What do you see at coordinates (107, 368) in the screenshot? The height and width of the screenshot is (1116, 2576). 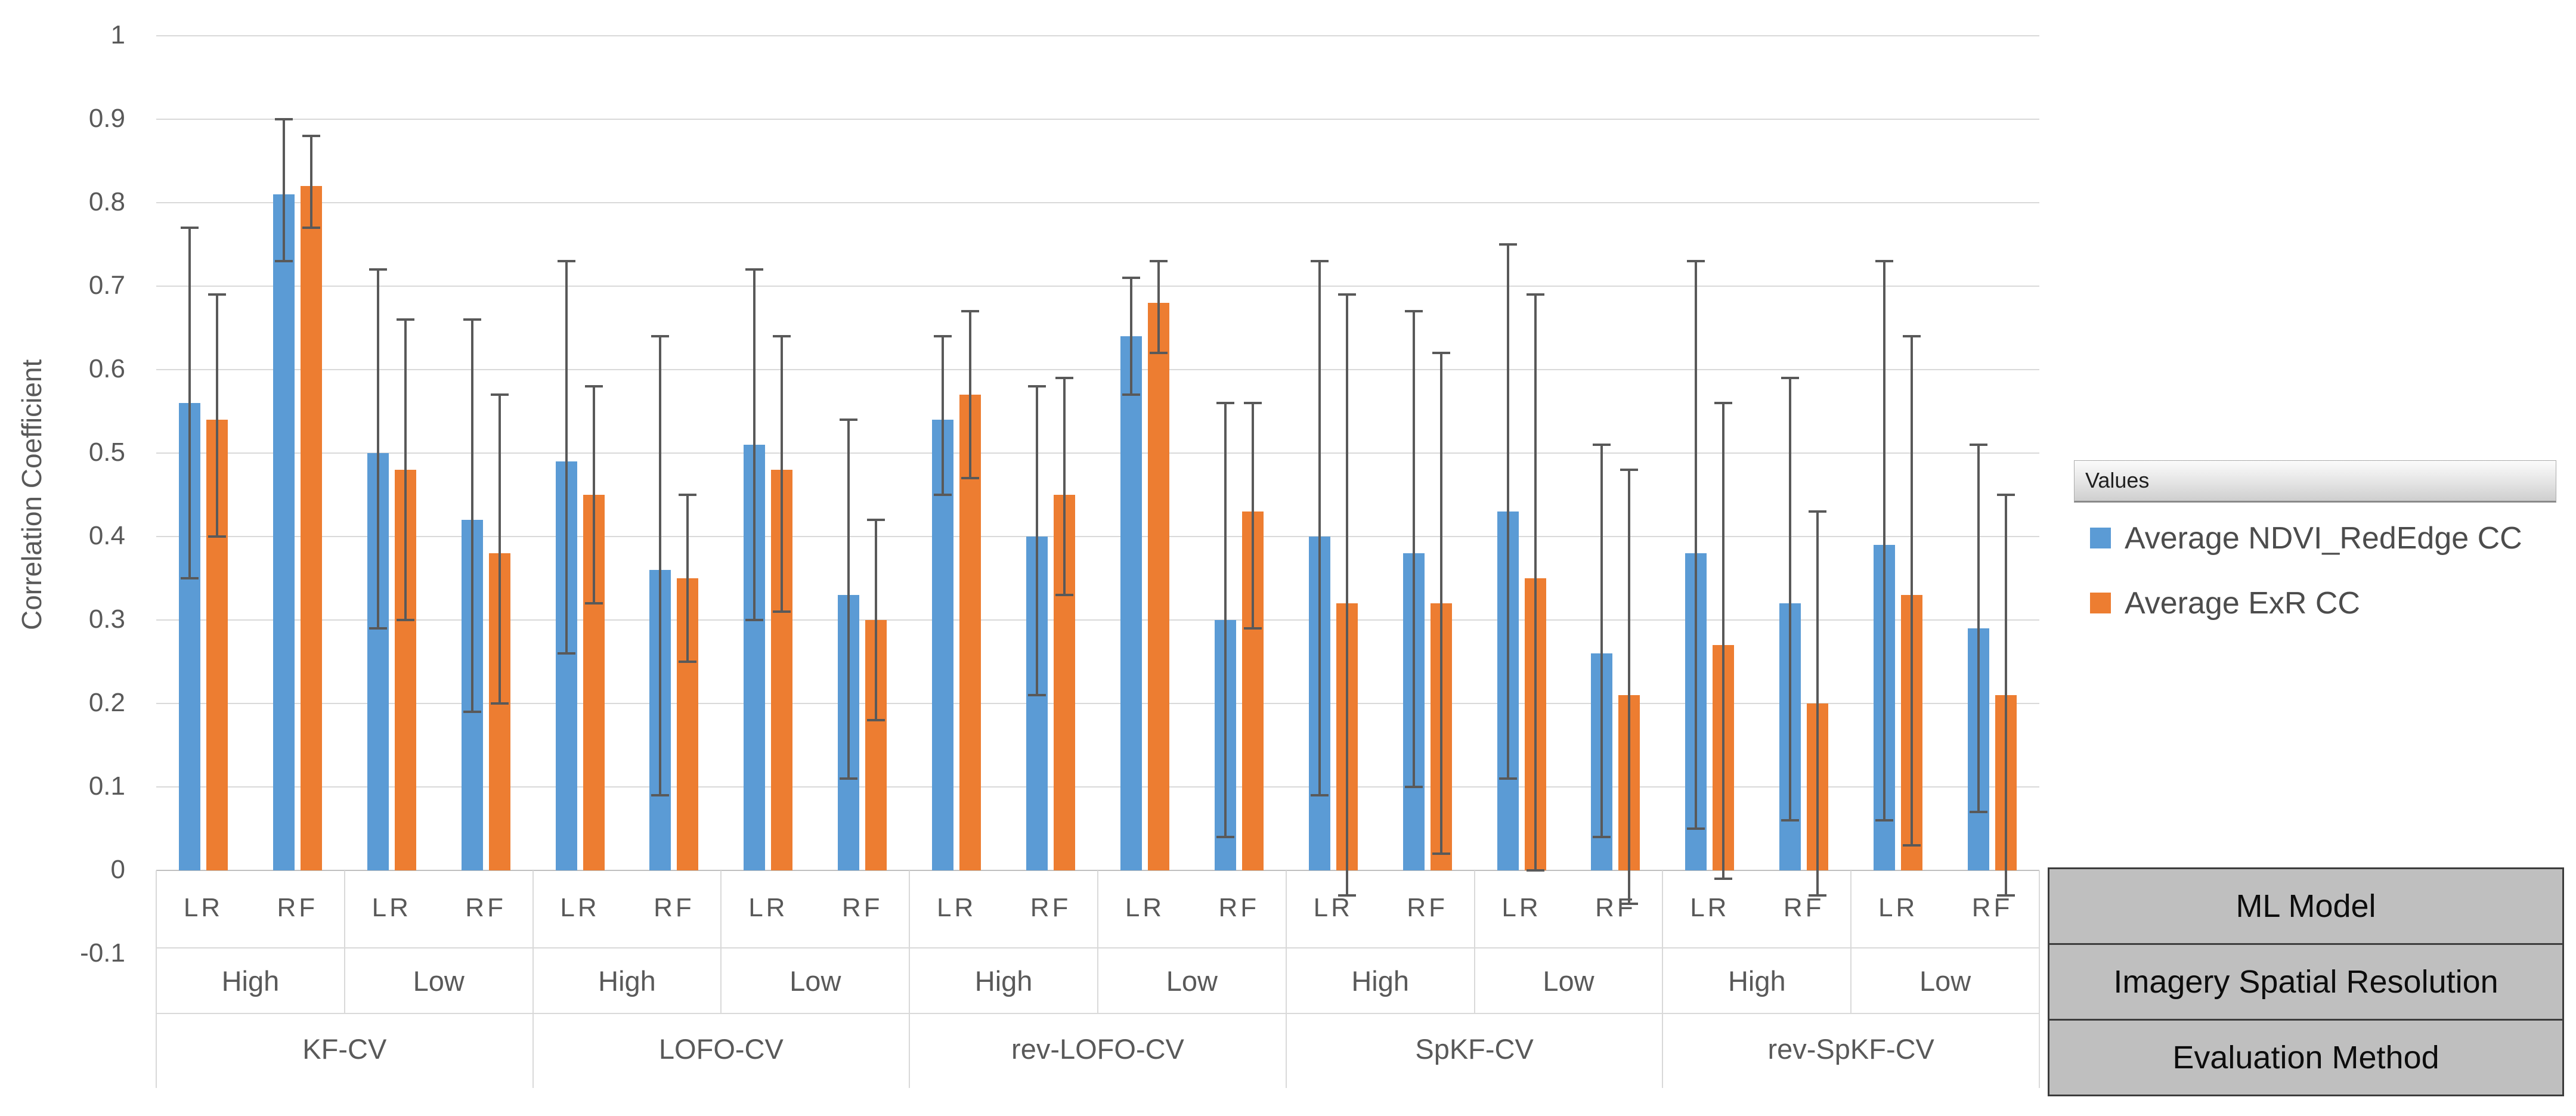 I see `y-tick-label: 0.6` at bounding box center [107, 368].